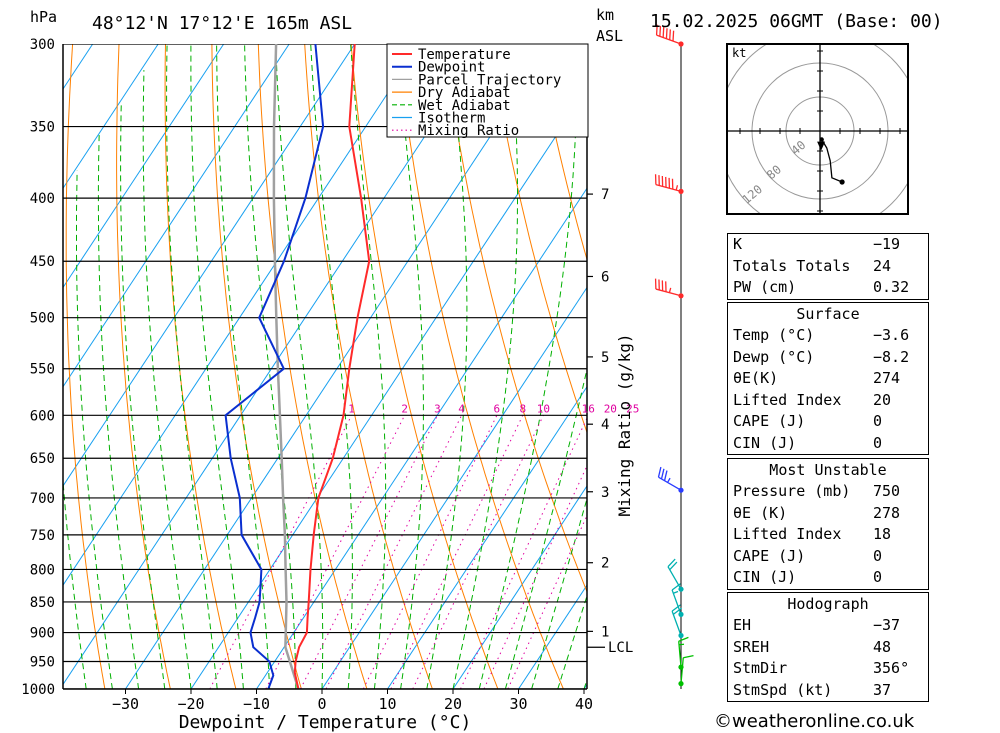 The image size is (1000, 733). What do you see at coordinates (42, 603) in the screenshot?
I see `pressure-tick-label: 850` at bounding box center [42, 603].